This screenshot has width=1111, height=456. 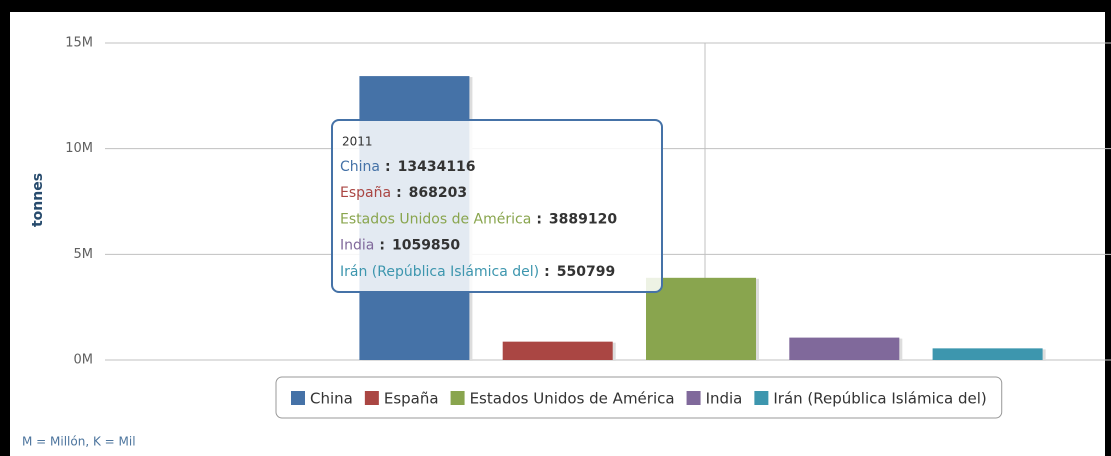 What do you see at coordinates (438, 193) in the screenshot?
I see `tooltip-value: 868203` at bounding box center [438, 193].